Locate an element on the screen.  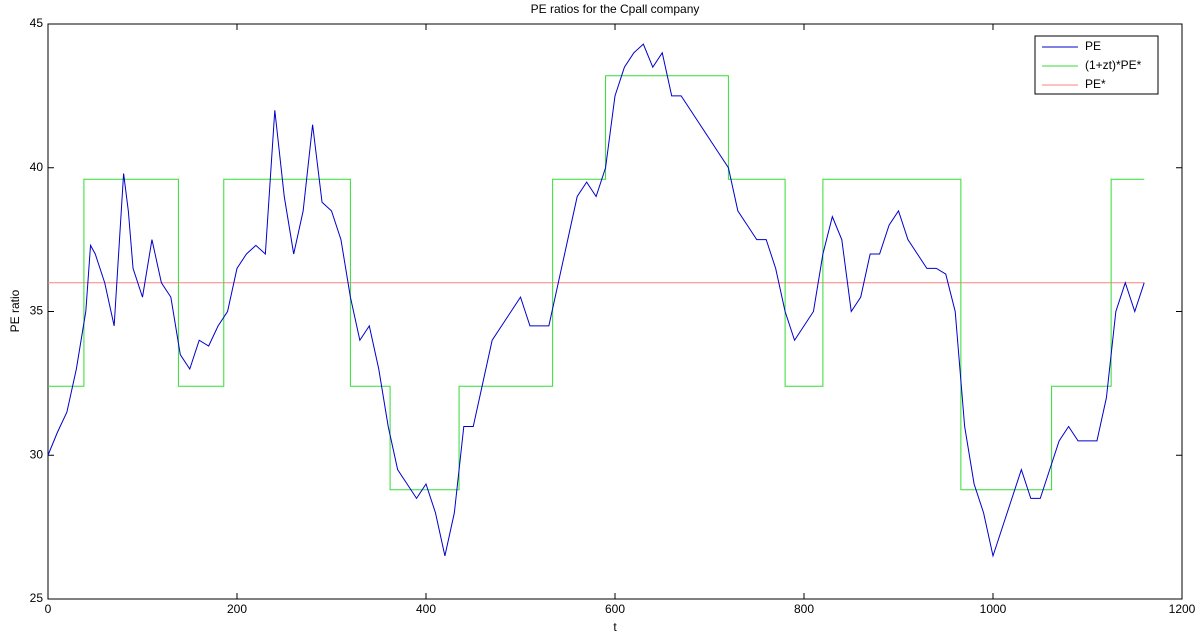
chart-title: PE ratios for the Cpall company is located at coordinates (615, 9).